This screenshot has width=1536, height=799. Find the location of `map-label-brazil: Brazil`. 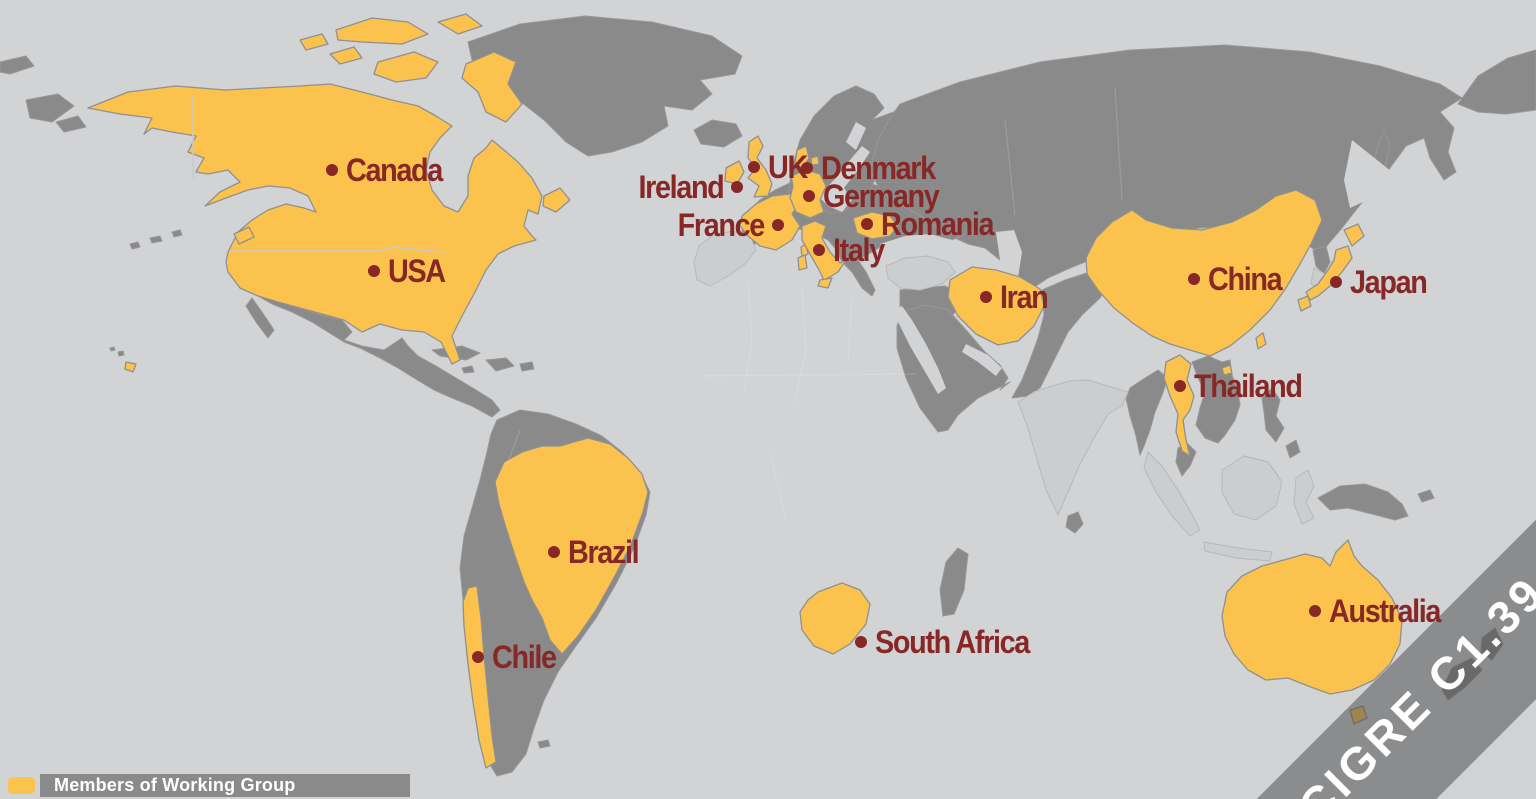

map-label-brazil: Brazil is located at coordinates (597, 552).